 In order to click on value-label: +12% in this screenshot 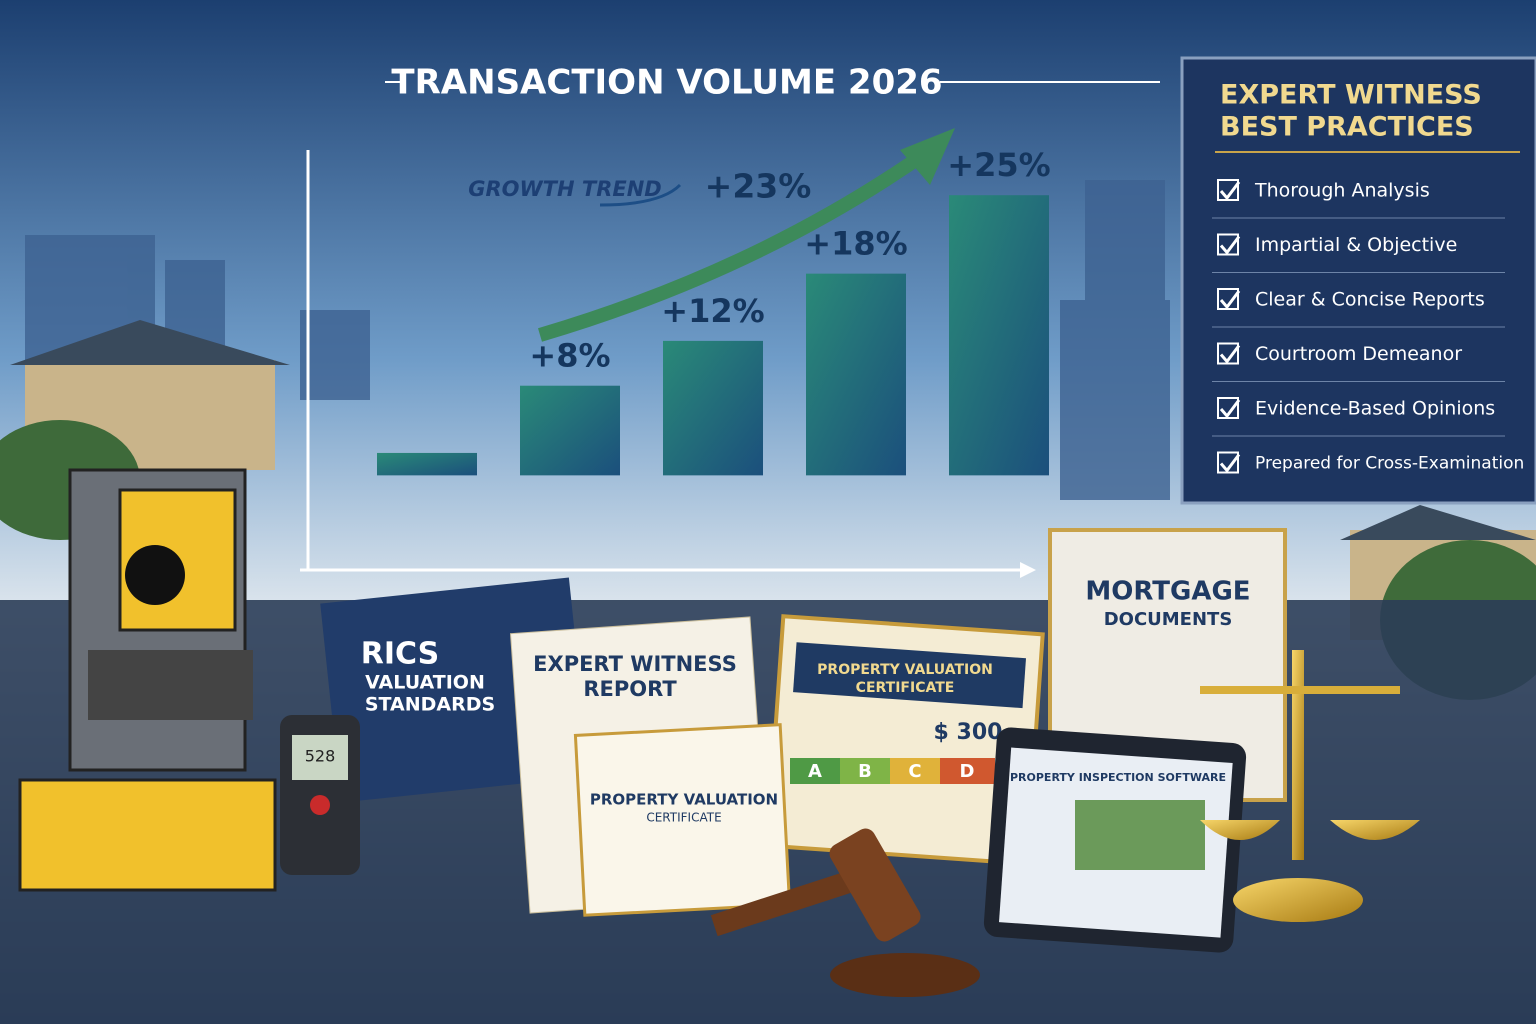, I will do `click(712, 311)`.